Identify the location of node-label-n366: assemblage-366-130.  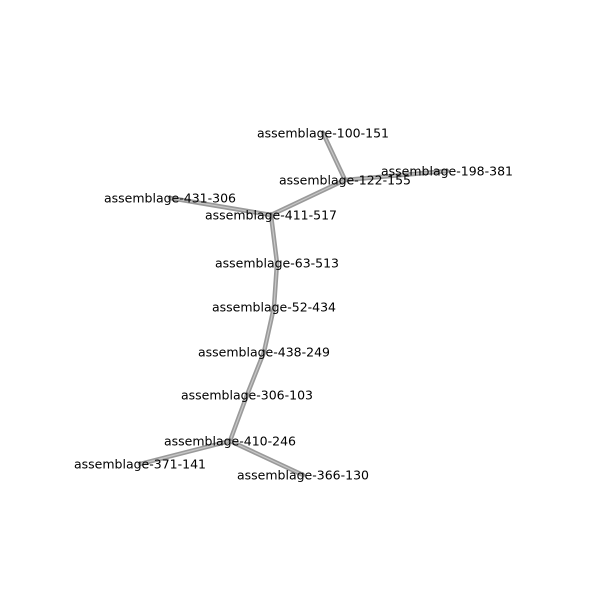
(303, 475).